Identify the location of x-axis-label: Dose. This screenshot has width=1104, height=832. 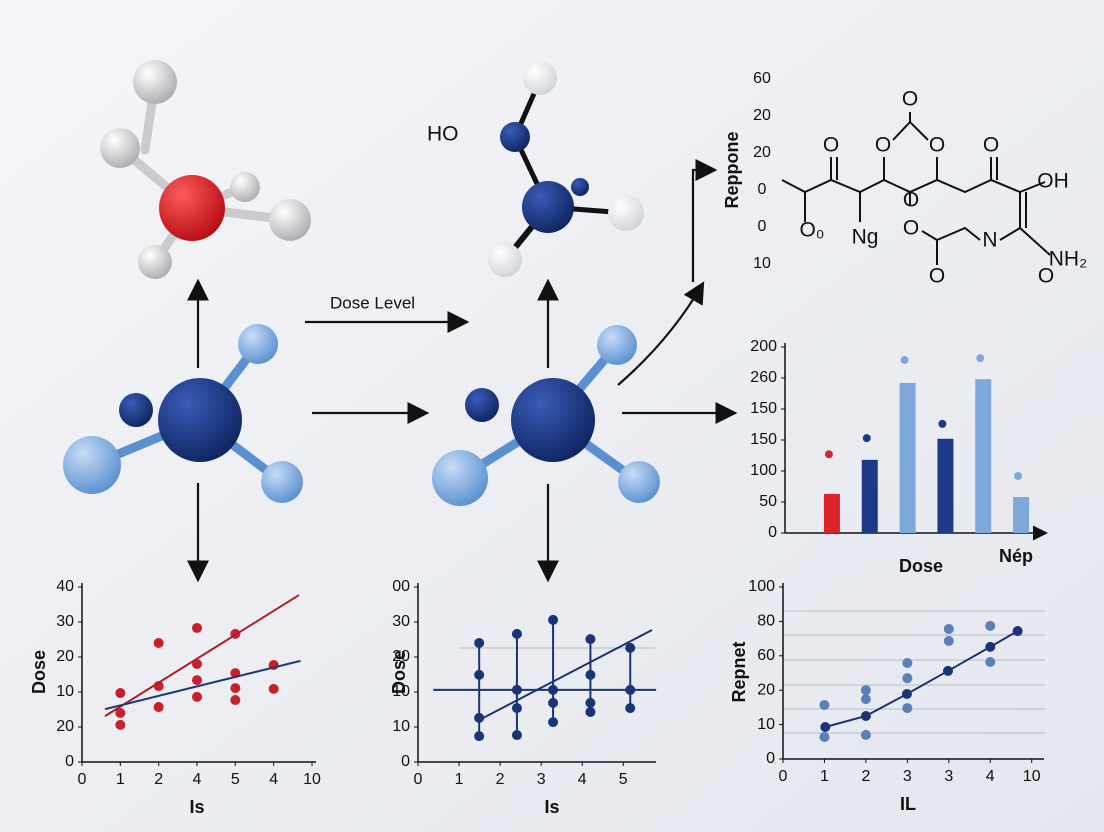
(921, 566).